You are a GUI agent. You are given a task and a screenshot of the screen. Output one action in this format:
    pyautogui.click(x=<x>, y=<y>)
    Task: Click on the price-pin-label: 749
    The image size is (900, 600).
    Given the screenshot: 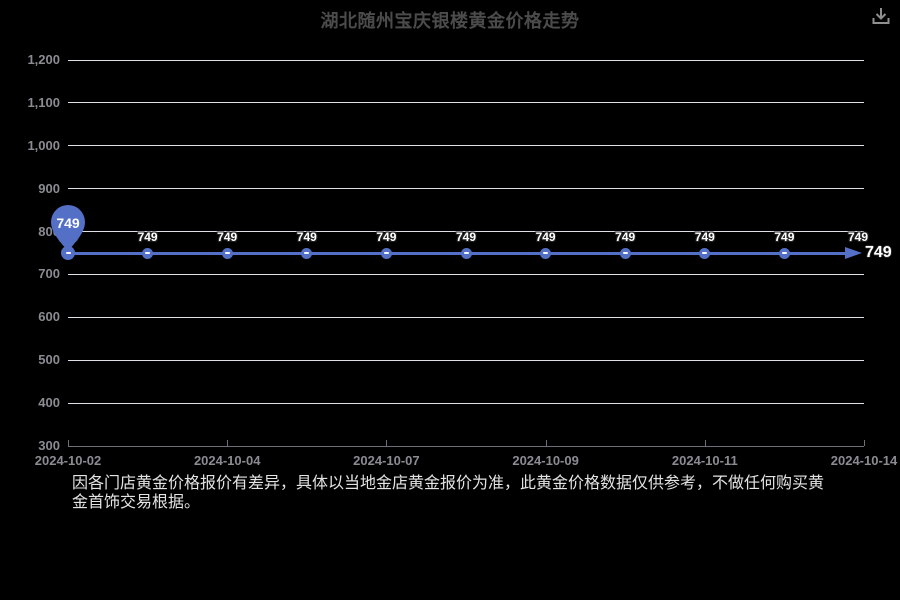 What is the action you would take?
    pyautogui.click(x=68, y=223)
    